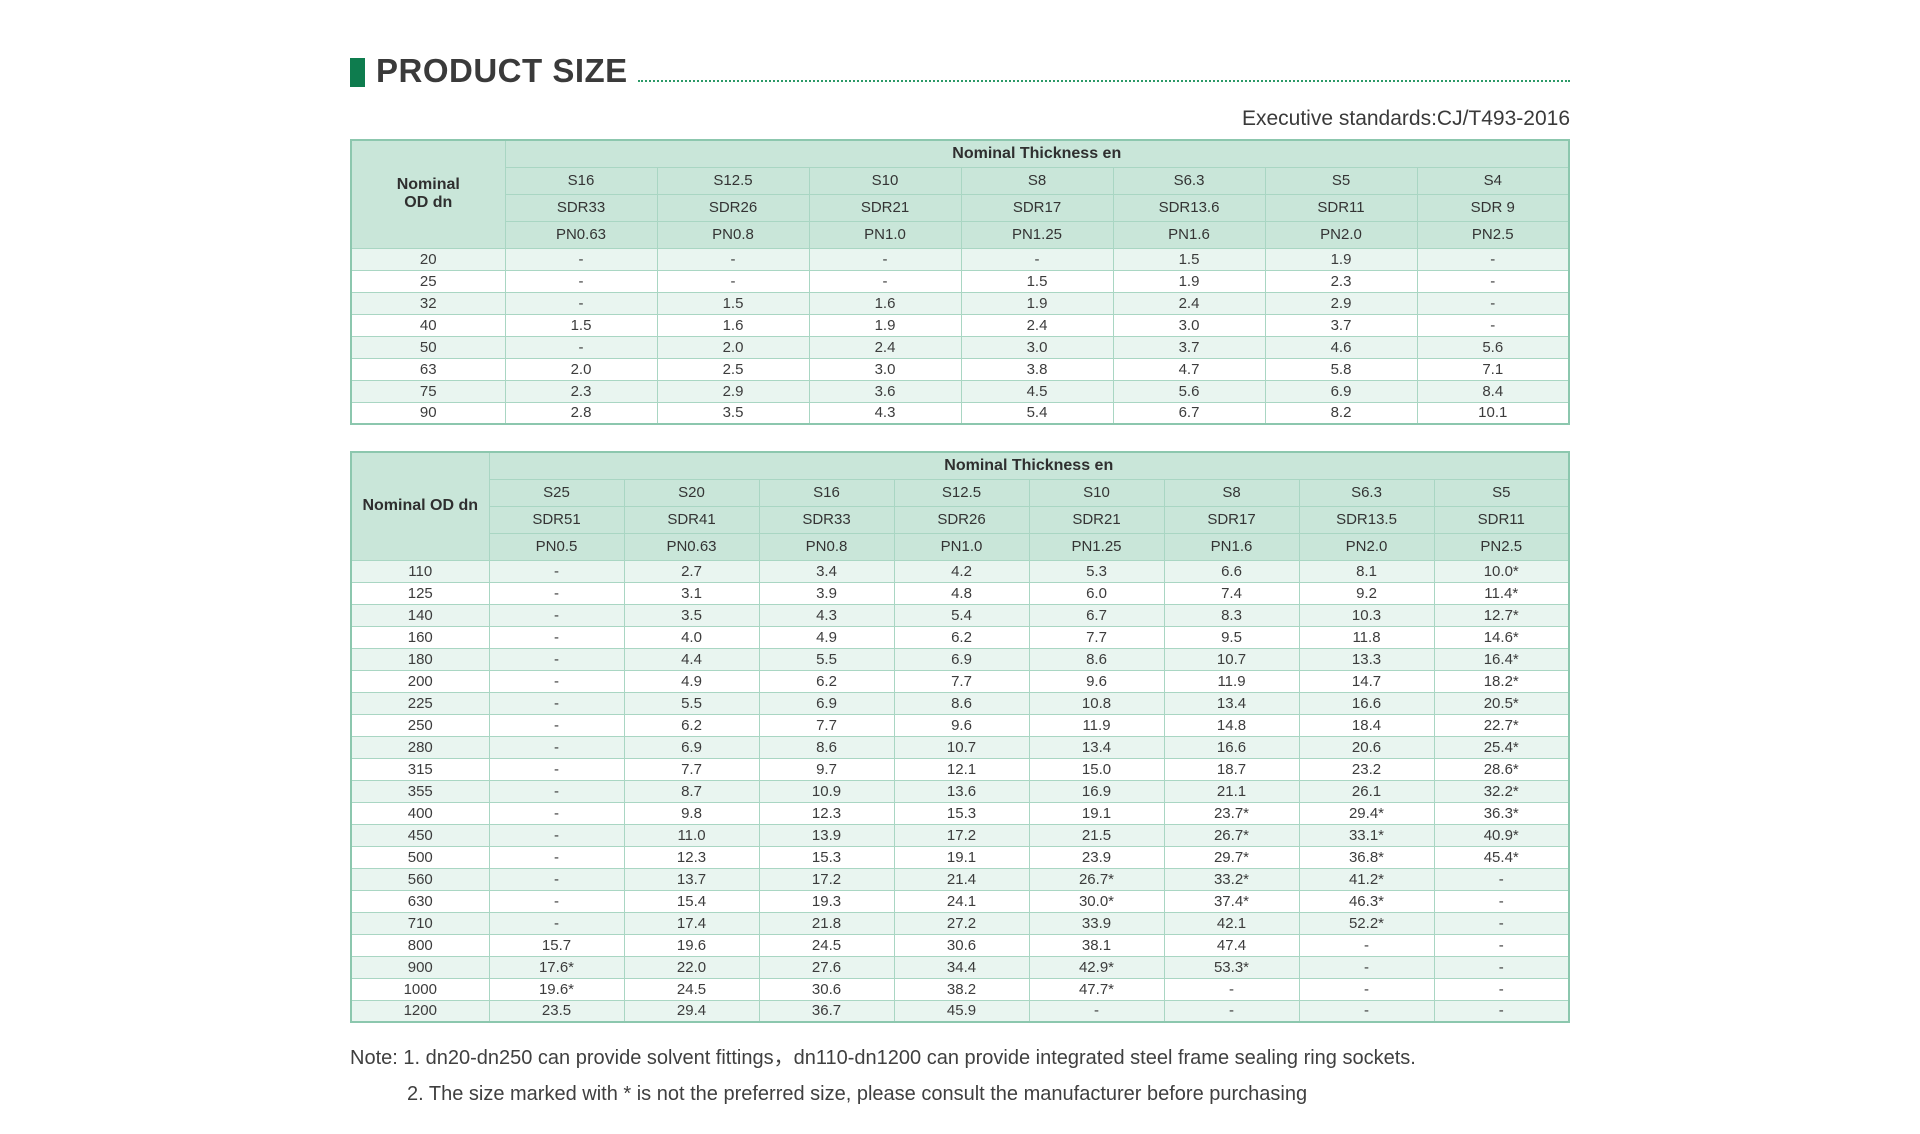  Describe the element at coordinates (1096, 492) in the screenshot. I see `column-header-s: S10` at that location.